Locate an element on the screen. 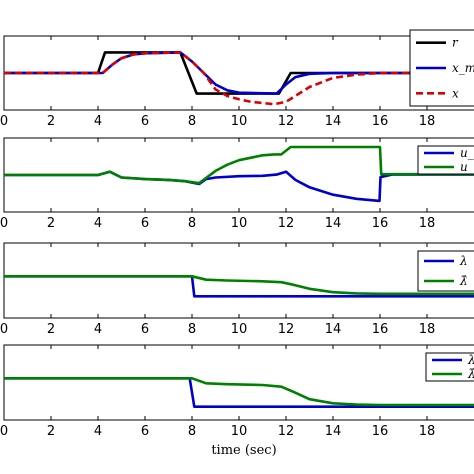  legend: u_cu_c is located at coordinates (445, 160).